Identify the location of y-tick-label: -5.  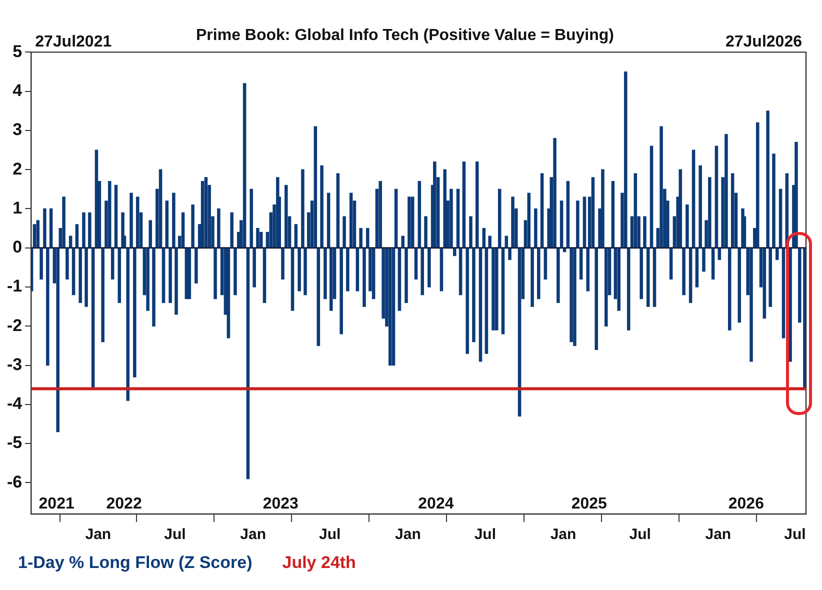
(14, 442).